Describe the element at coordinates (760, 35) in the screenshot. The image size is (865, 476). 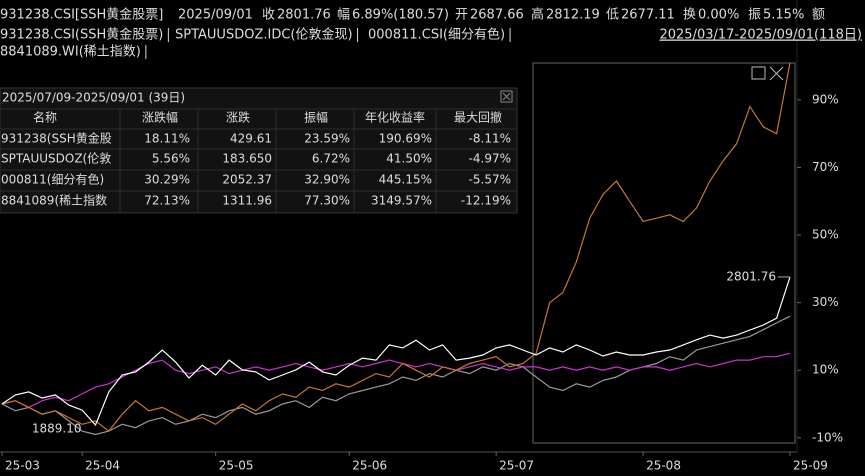
I see `date-range: 2025/03/17-2025/09/01(118日)` at that location.